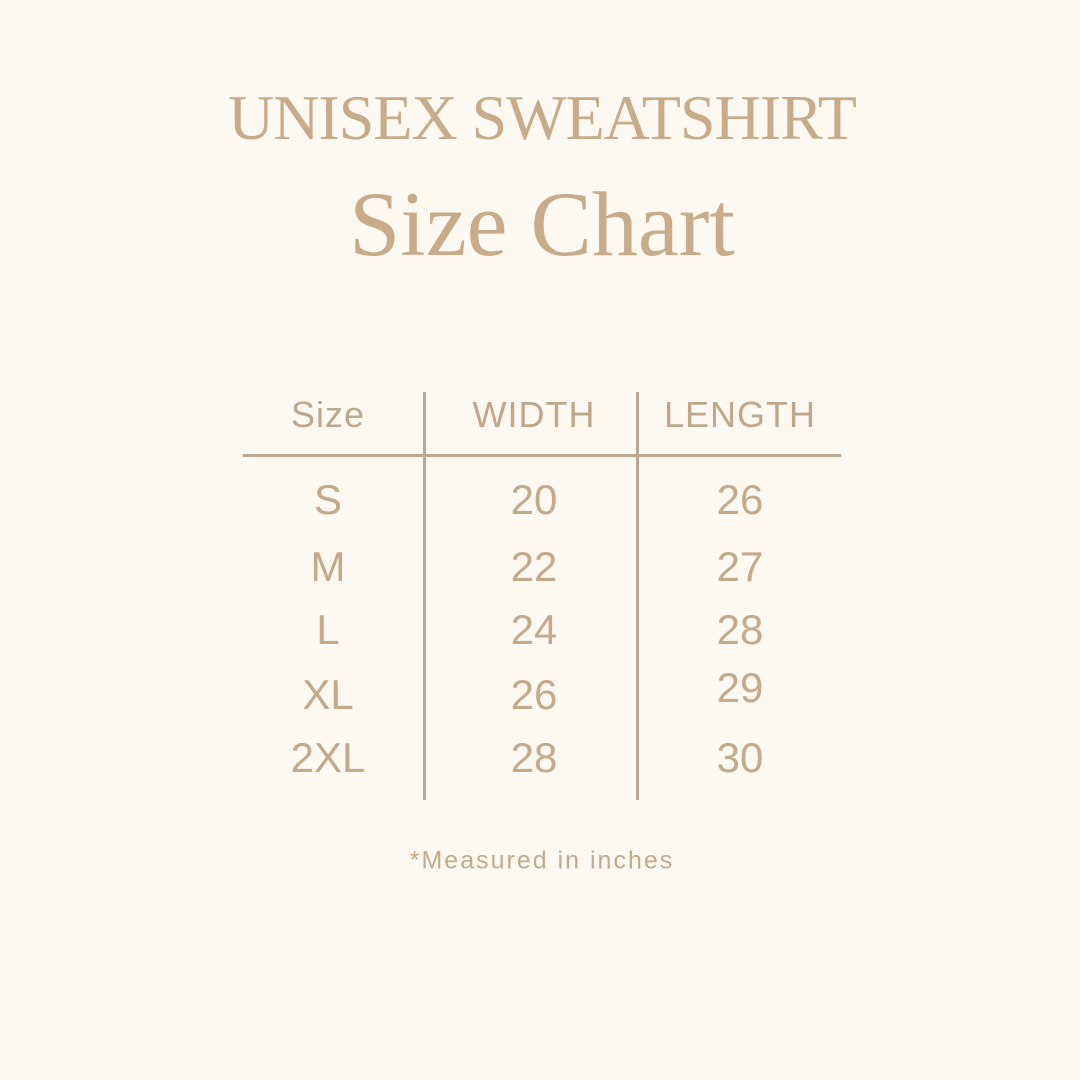  What do you see at coordinates (328, 566) in the screenshot?
I see `size-cell: M` at bounding box center [328, 566].